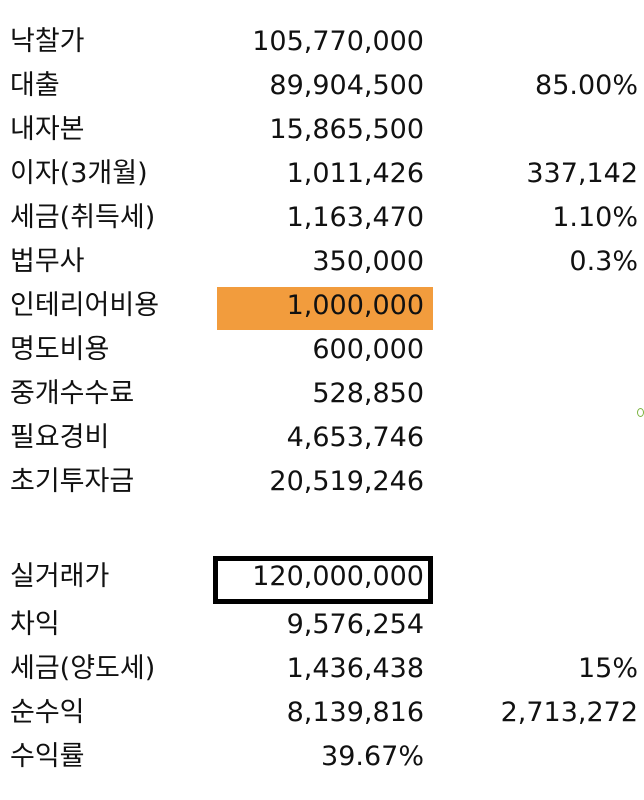 The height and width of the screenshot is (800, 644). I want to click on row-loan: 대출 89,904,500 85.00%, so click(322, 86).